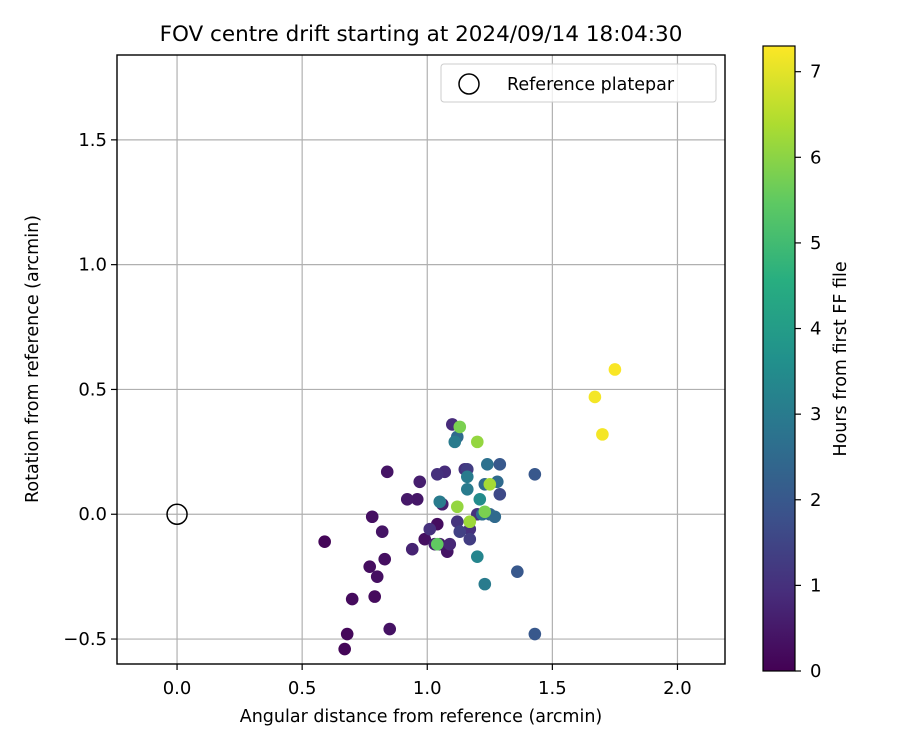 Image resolution: width=900 pixels, height=750 pixels. What do you see at coordinates (92, 389) in the screenshot?
I see `y-tick-label: 0.5` at bounding box center [92, 389].